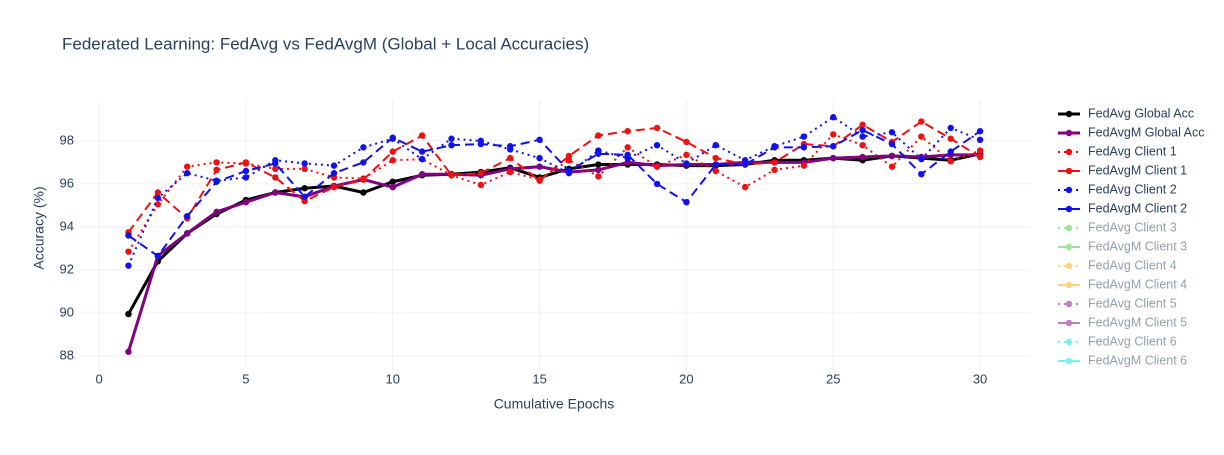 The image size is (1224, 455). I want to click on legend-label: FedAvgM Client 3, so click(1137, 246).